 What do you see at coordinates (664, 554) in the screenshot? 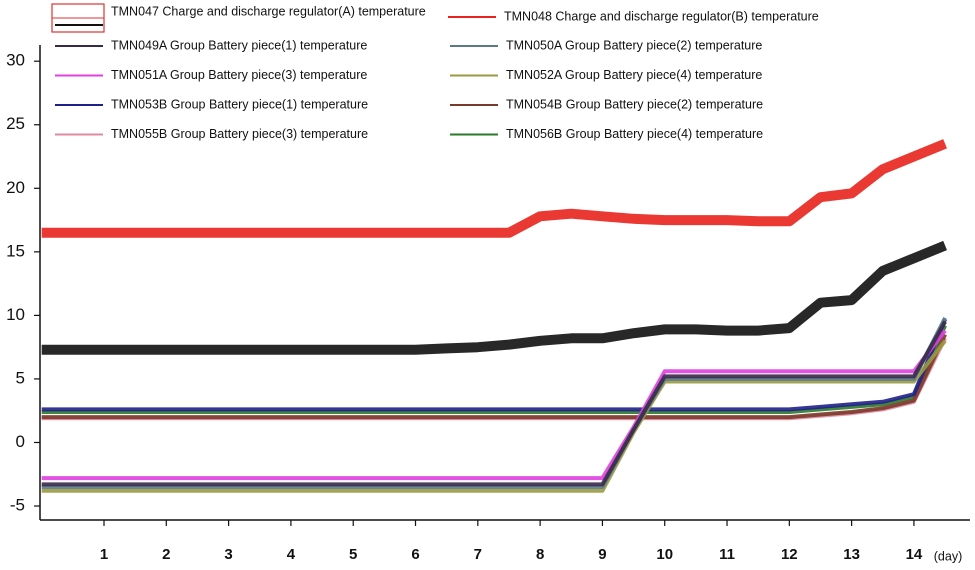
I see `x-tick-label: 10` at bounding box center [664, 554].